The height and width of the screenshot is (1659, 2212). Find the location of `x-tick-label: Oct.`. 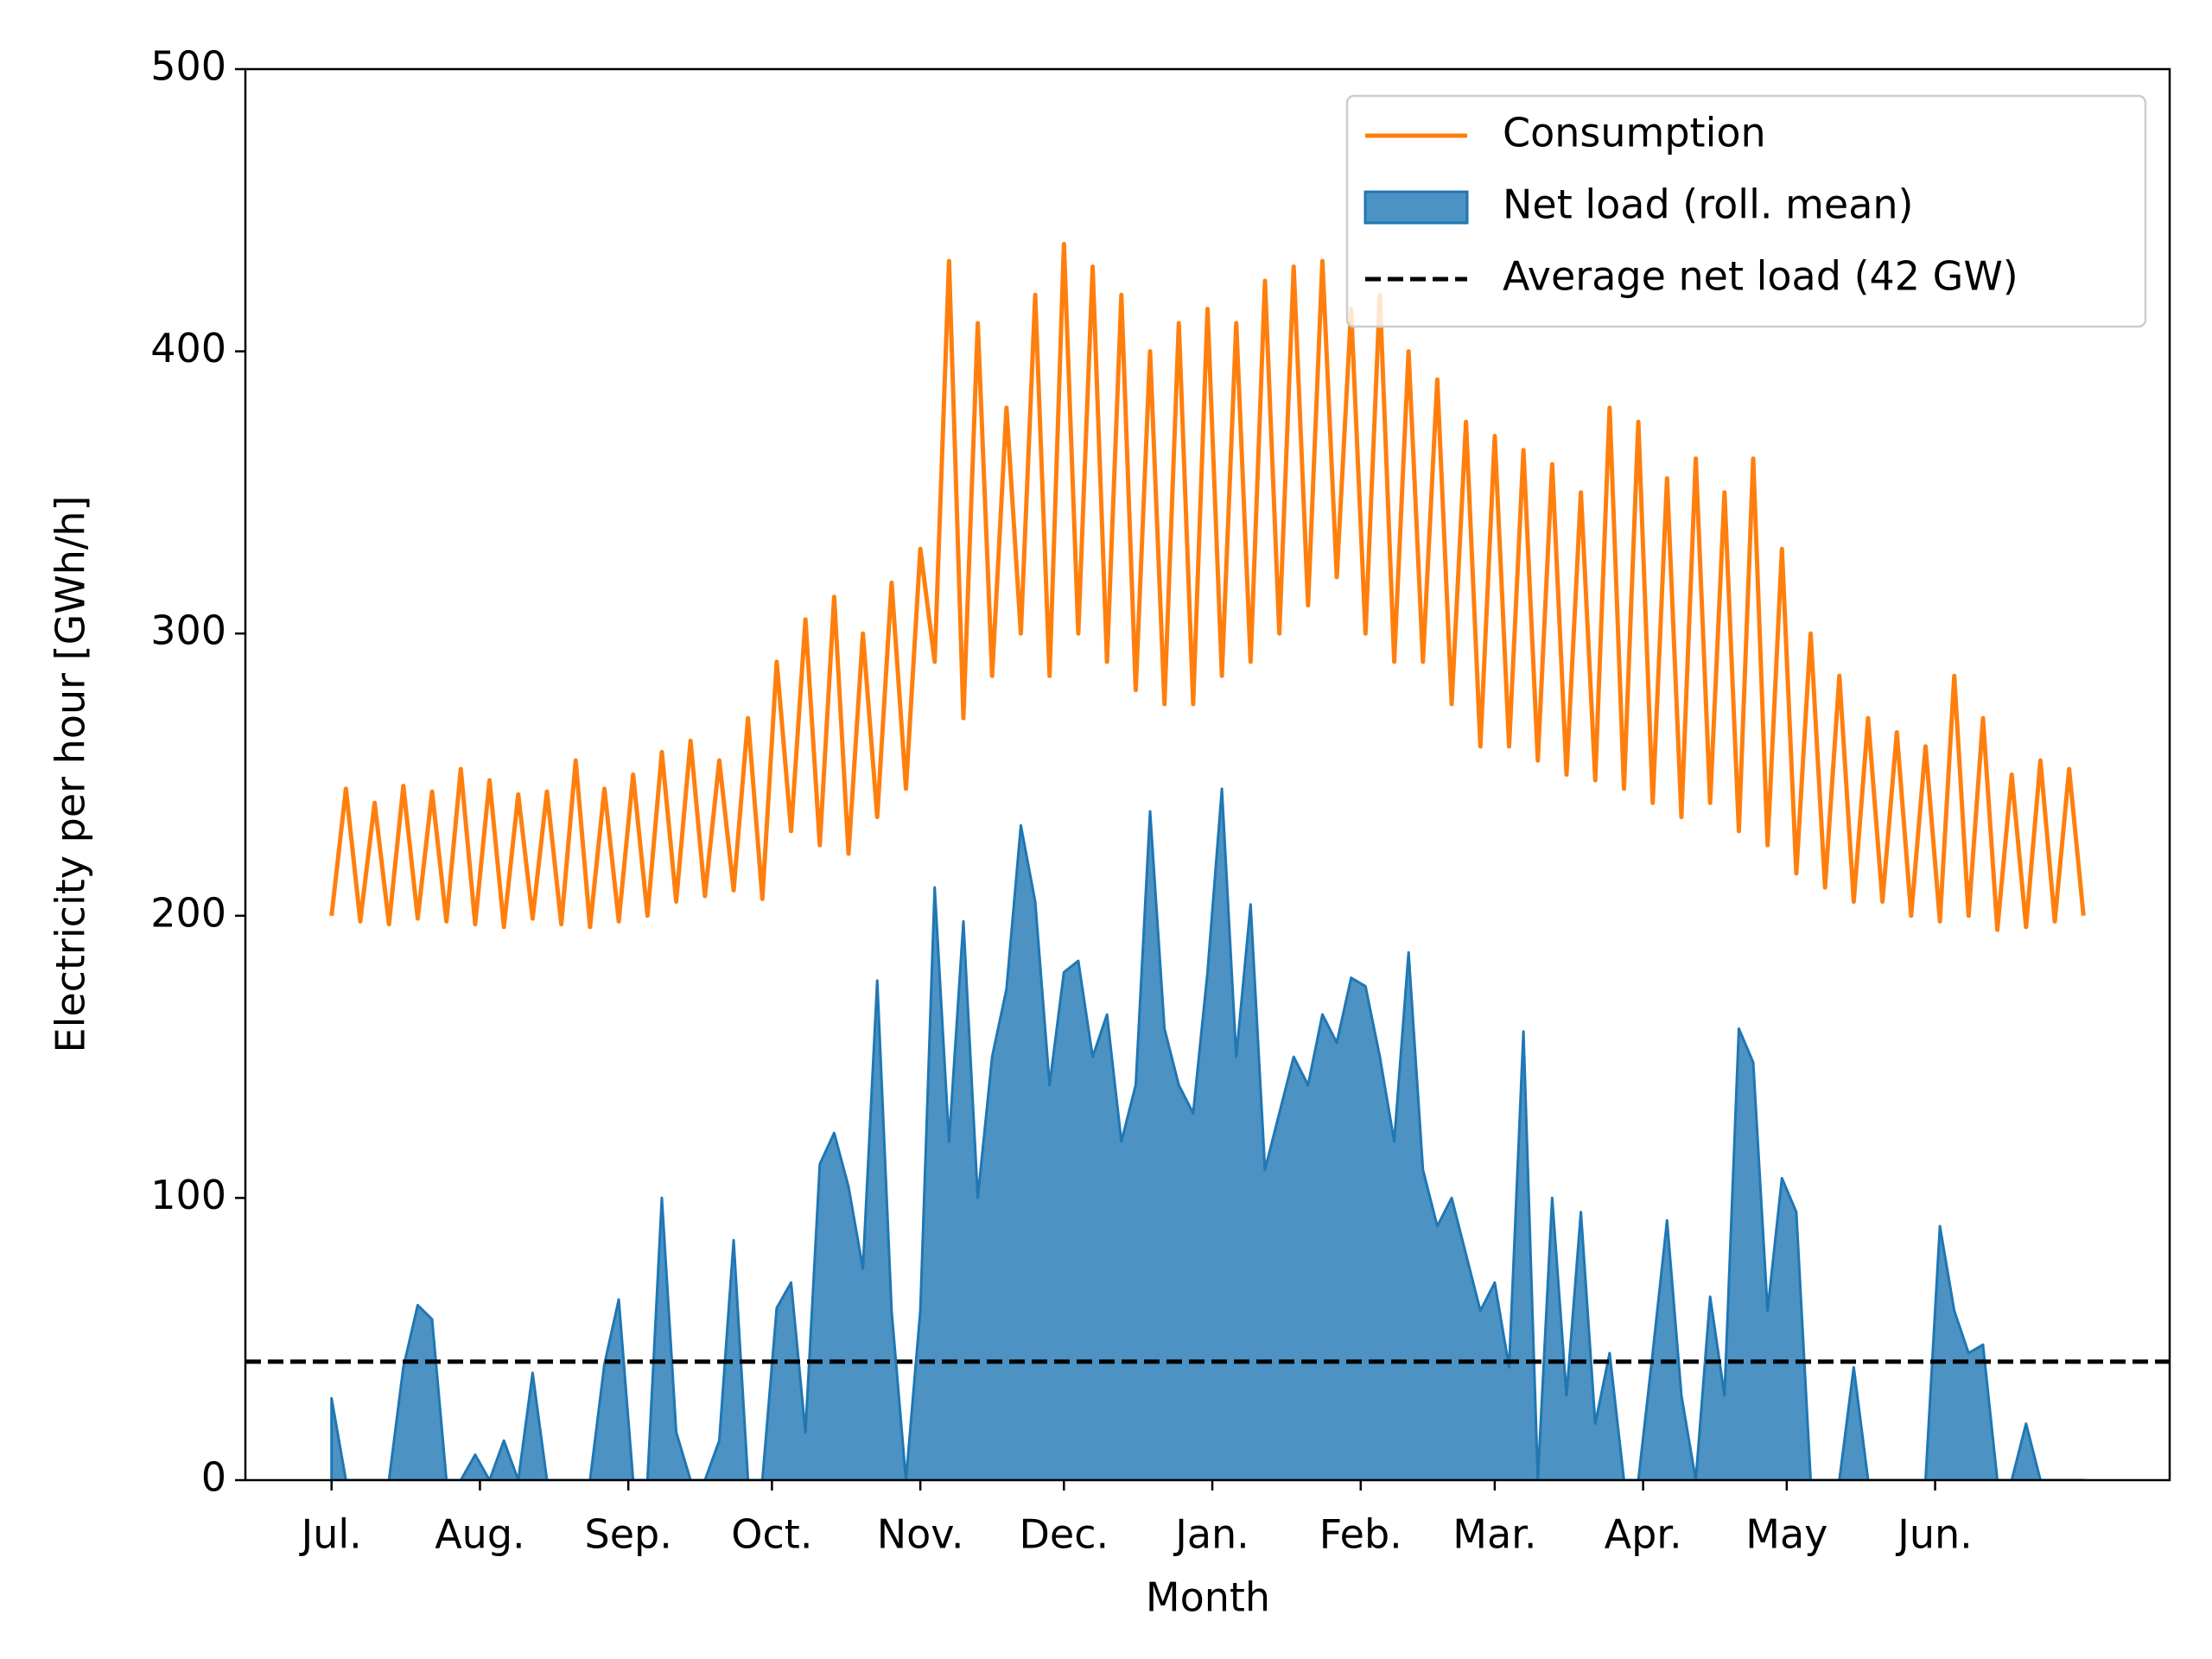

x-tick-label: Oct. is located at coordinates (771, 1534).